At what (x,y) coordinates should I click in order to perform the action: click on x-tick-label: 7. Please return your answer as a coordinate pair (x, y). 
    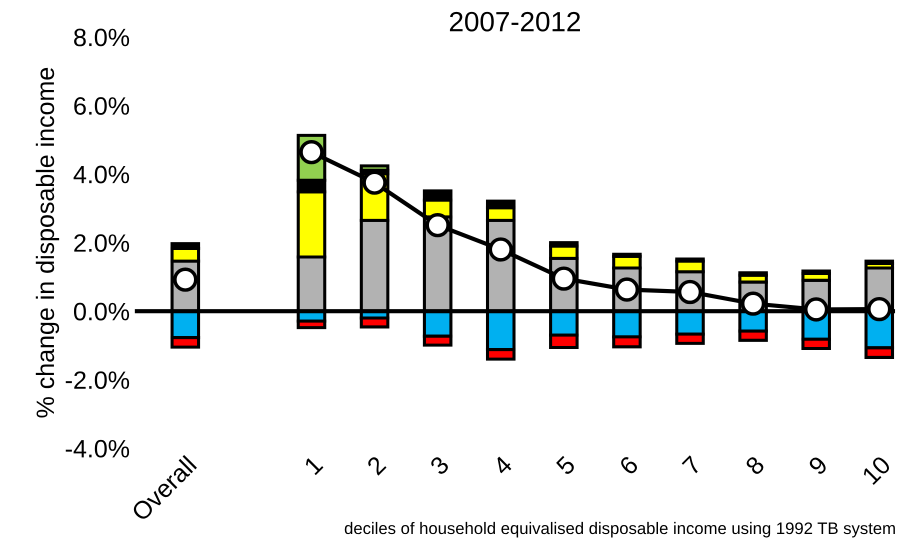
    Looking at the image, I should click on (692, 465).